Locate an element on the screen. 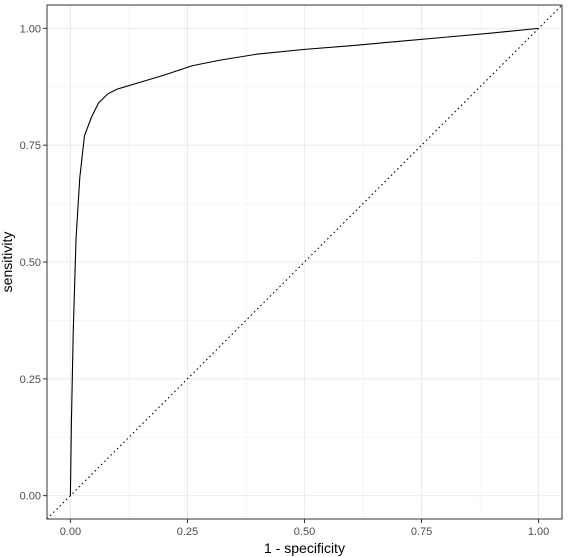  x-axis-title: 1 - specificity is located at coordinates (304, 548).